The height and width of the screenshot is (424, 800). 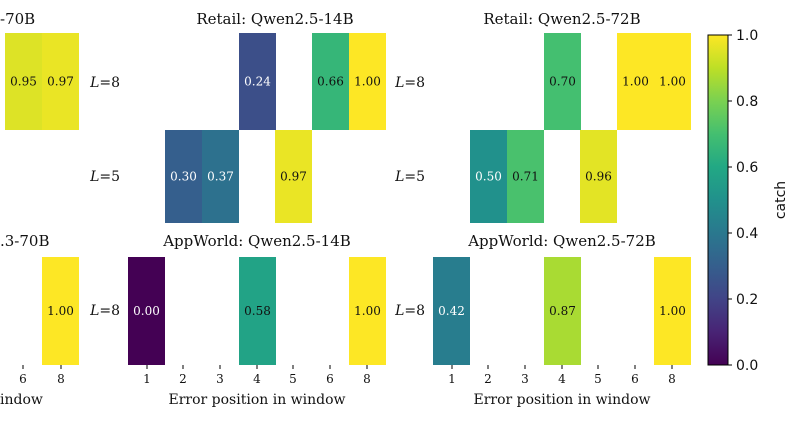 I want to click on x-axis-label-bottom-right: Error position in window, so click(x=561, y=400).